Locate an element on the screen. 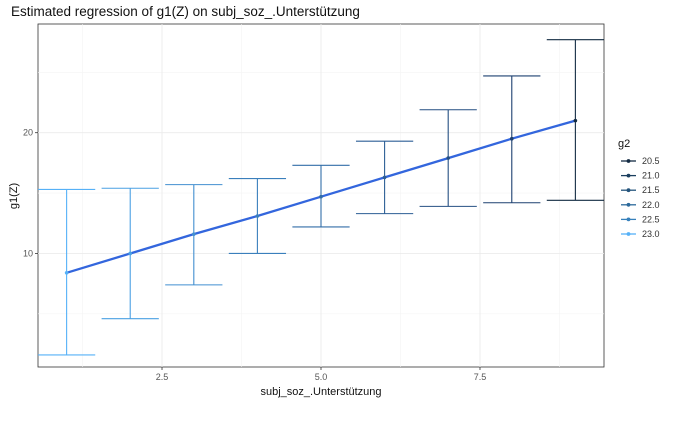 This screenshot has height=421, width=678. y-tick-label: 10 is located at coordinates (28, 253).